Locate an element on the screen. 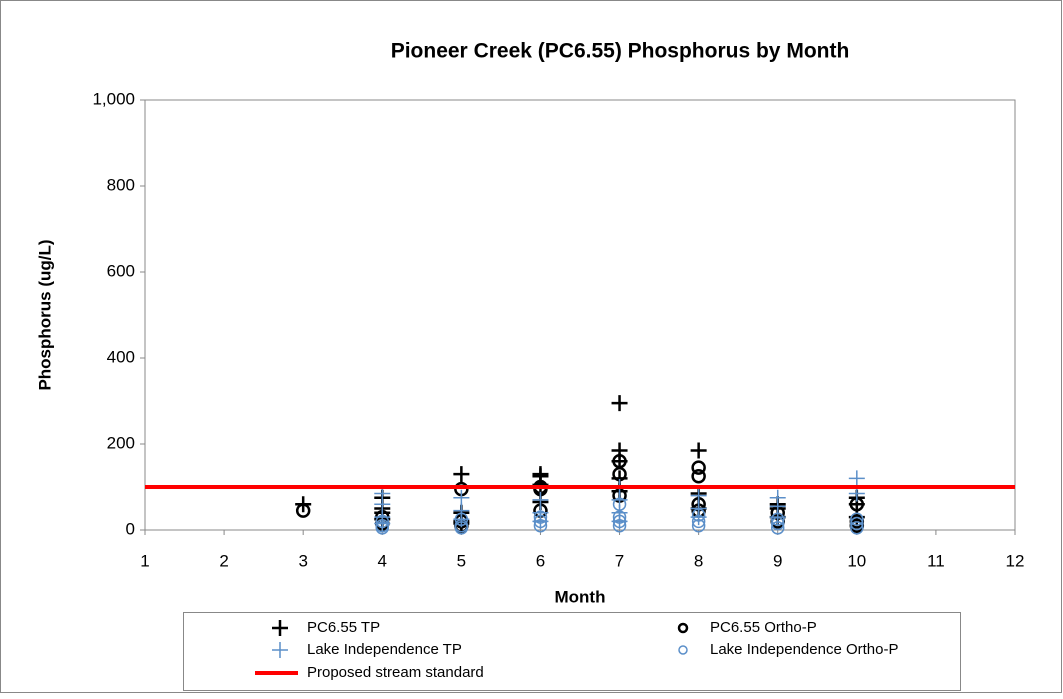 The image size is (1063, 699). y-tick-label: 400 is located at coordinates (121, 356).